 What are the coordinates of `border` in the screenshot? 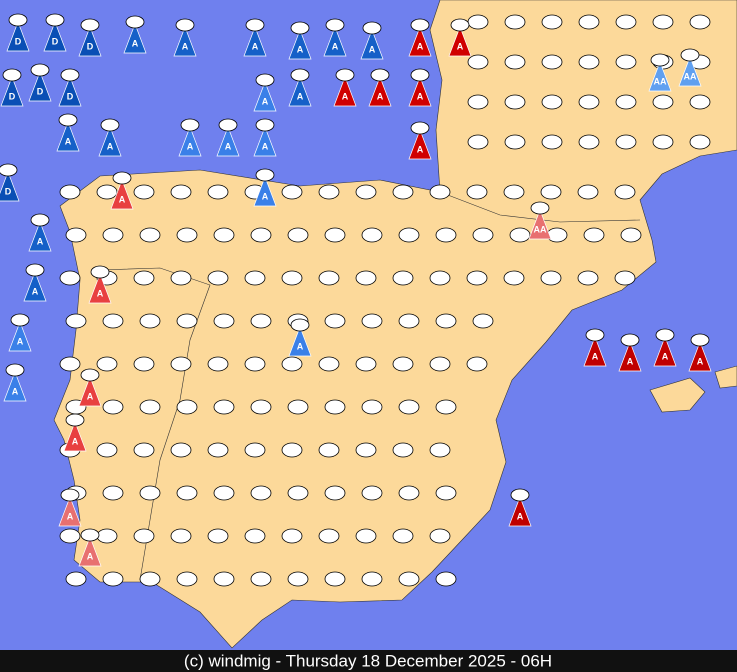 It's located at (540, 207).